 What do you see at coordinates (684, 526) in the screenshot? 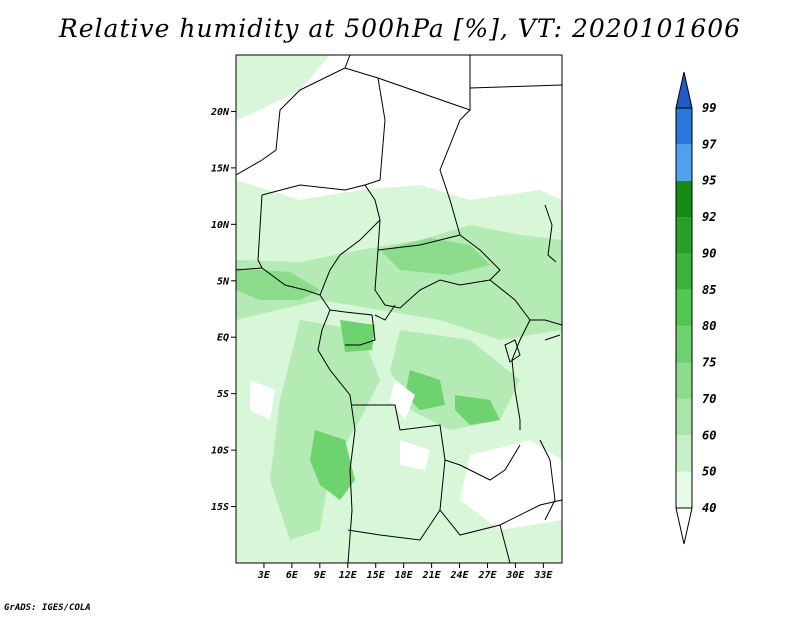
I see `colorbar-under-triangle` at bounding box center [684, 526].